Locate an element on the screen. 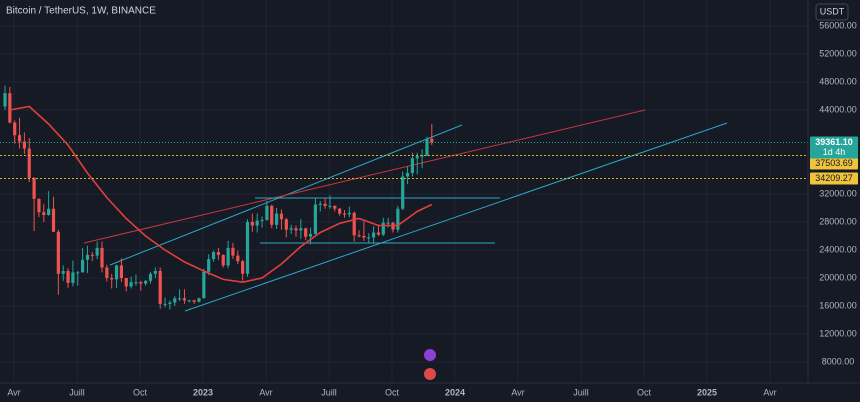 The image size is (860, 402). last-price-box is located at coordinates (834, 147).